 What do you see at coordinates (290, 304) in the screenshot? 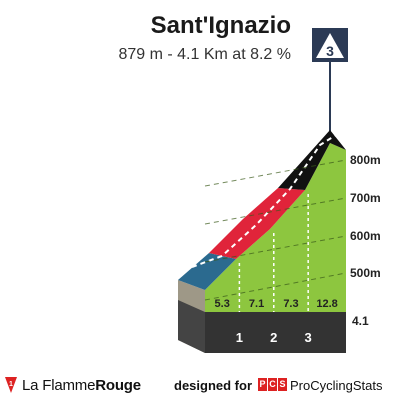
I see `gradient-label: 7.3` at bounding box center [290, 304].